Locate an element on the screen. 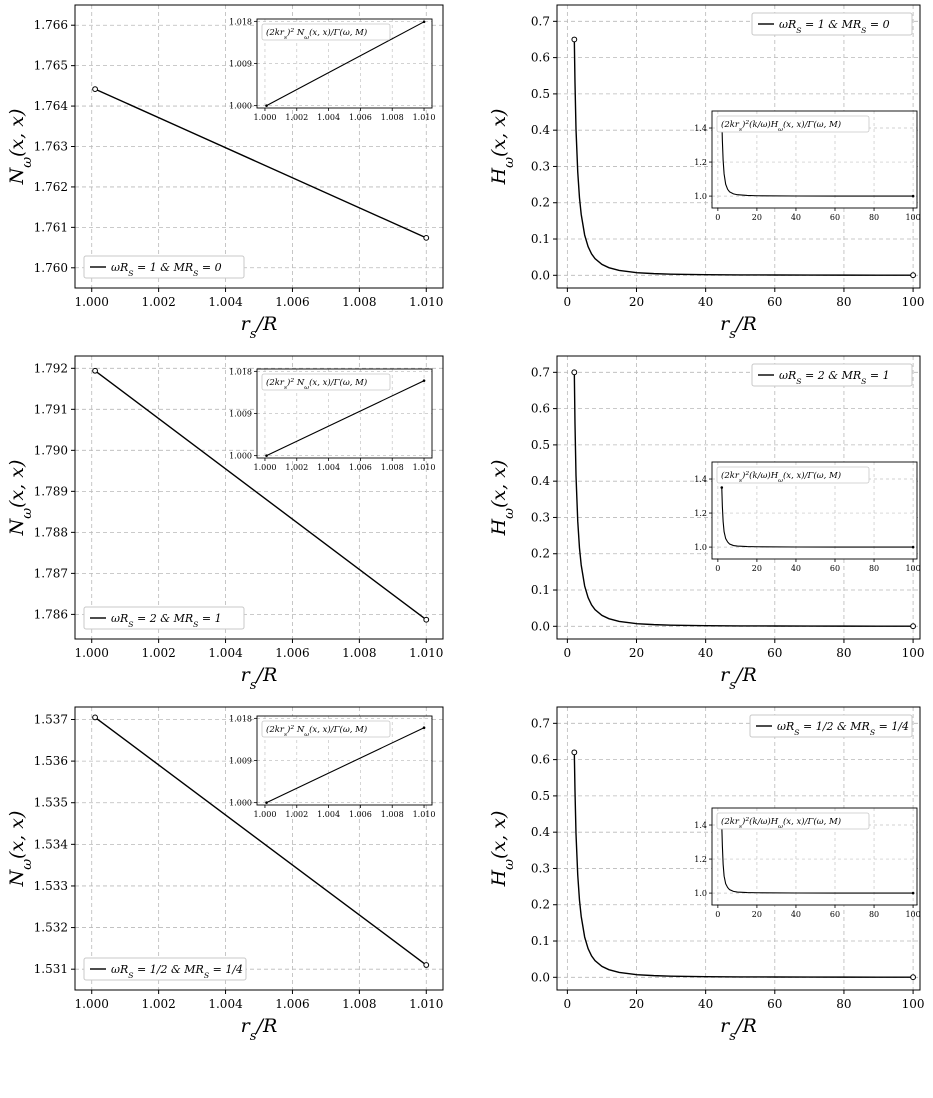 This screenshot has height=1098, width=933. y-tick-label: 1.533 is located at coordinates (51, 886).